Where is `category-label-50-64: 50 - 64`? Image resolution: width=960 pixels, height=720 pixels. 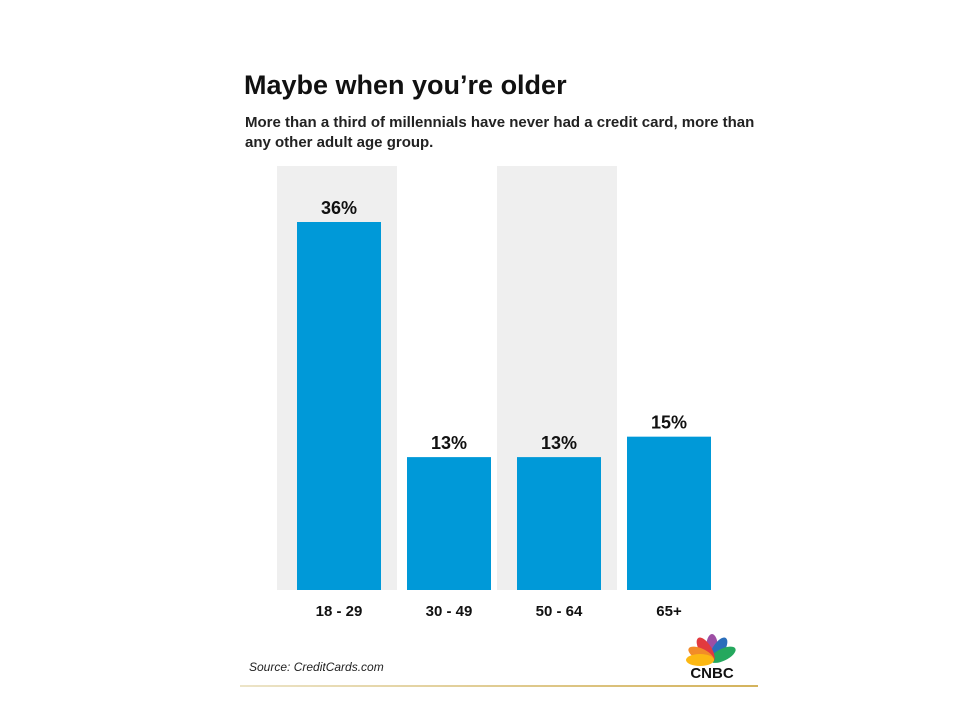
category-label-50-64: 50 - 64 is located at coordinates (559, 611).